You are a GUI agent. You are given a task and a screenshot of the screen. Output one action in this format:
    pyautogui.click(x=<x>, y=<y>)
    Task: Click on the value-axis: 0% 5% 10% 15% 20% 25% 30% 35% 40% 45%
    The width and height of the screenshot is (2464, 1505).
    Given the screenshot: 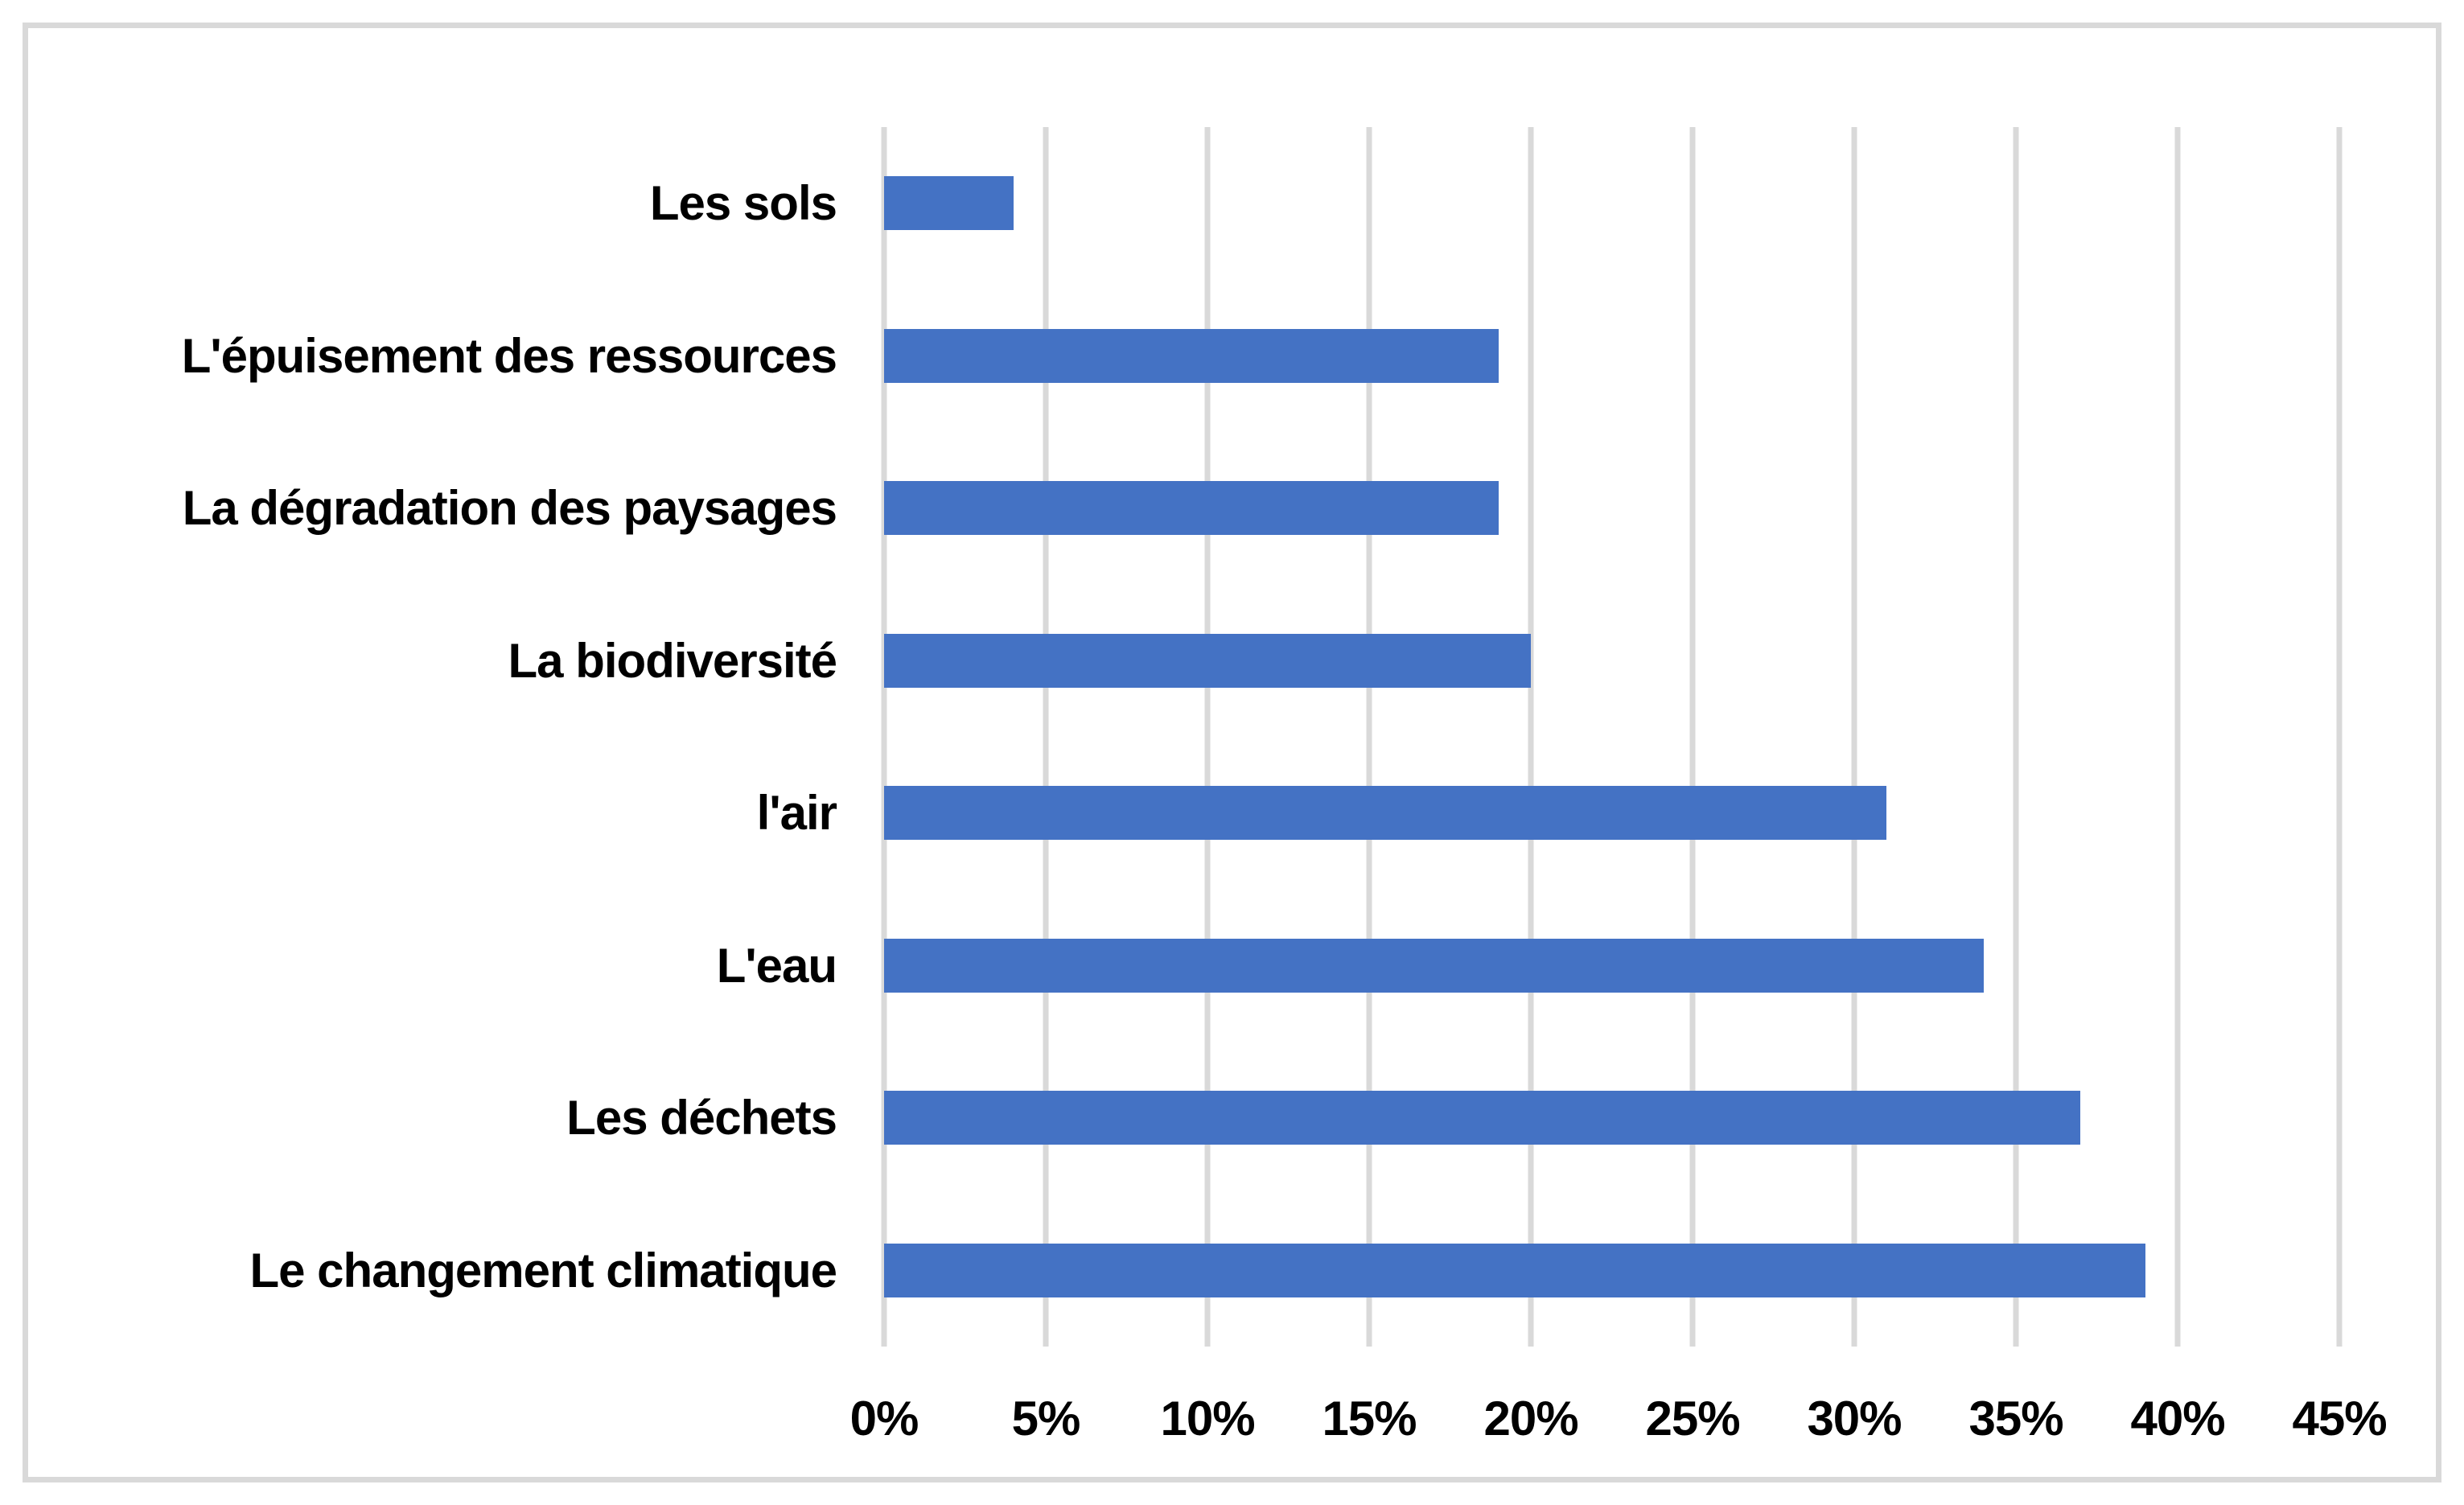 What is the action you would take?
    pyautogui.click(x=1619, y=1427)
    